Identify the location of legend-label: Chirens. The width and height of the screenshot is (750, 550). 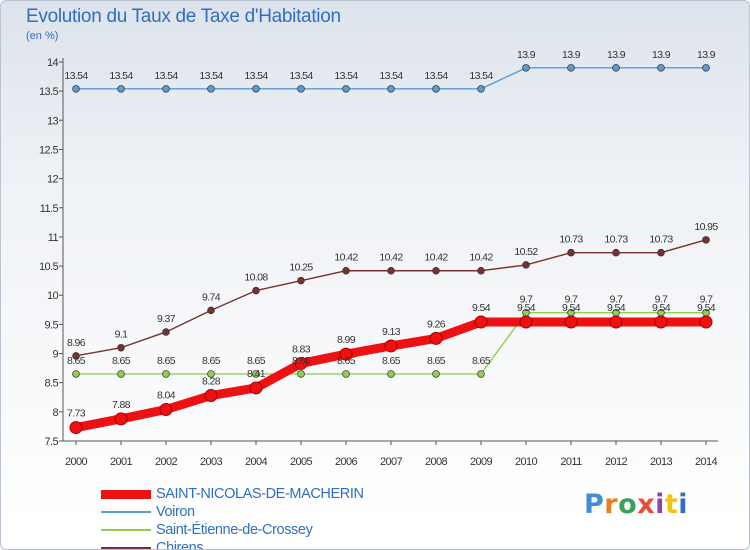
(180, 545).